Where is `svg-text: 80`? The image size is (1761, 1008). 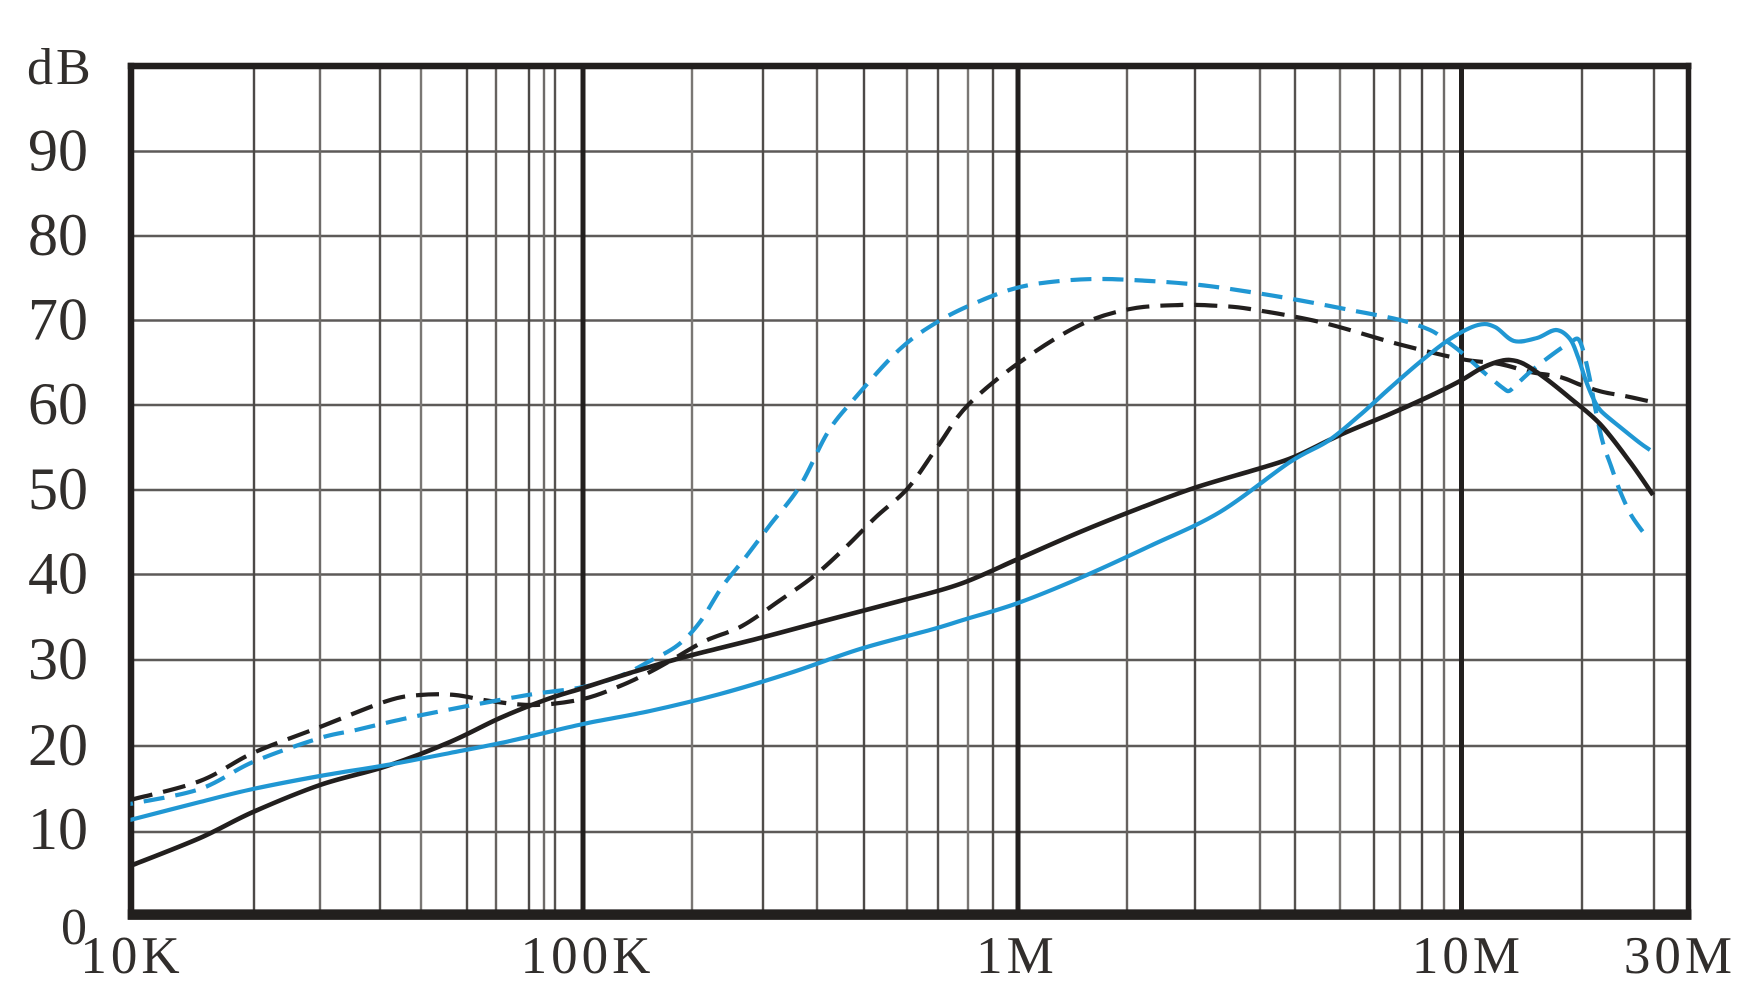 svg-text: 80 is located at coordinates (58, 235).